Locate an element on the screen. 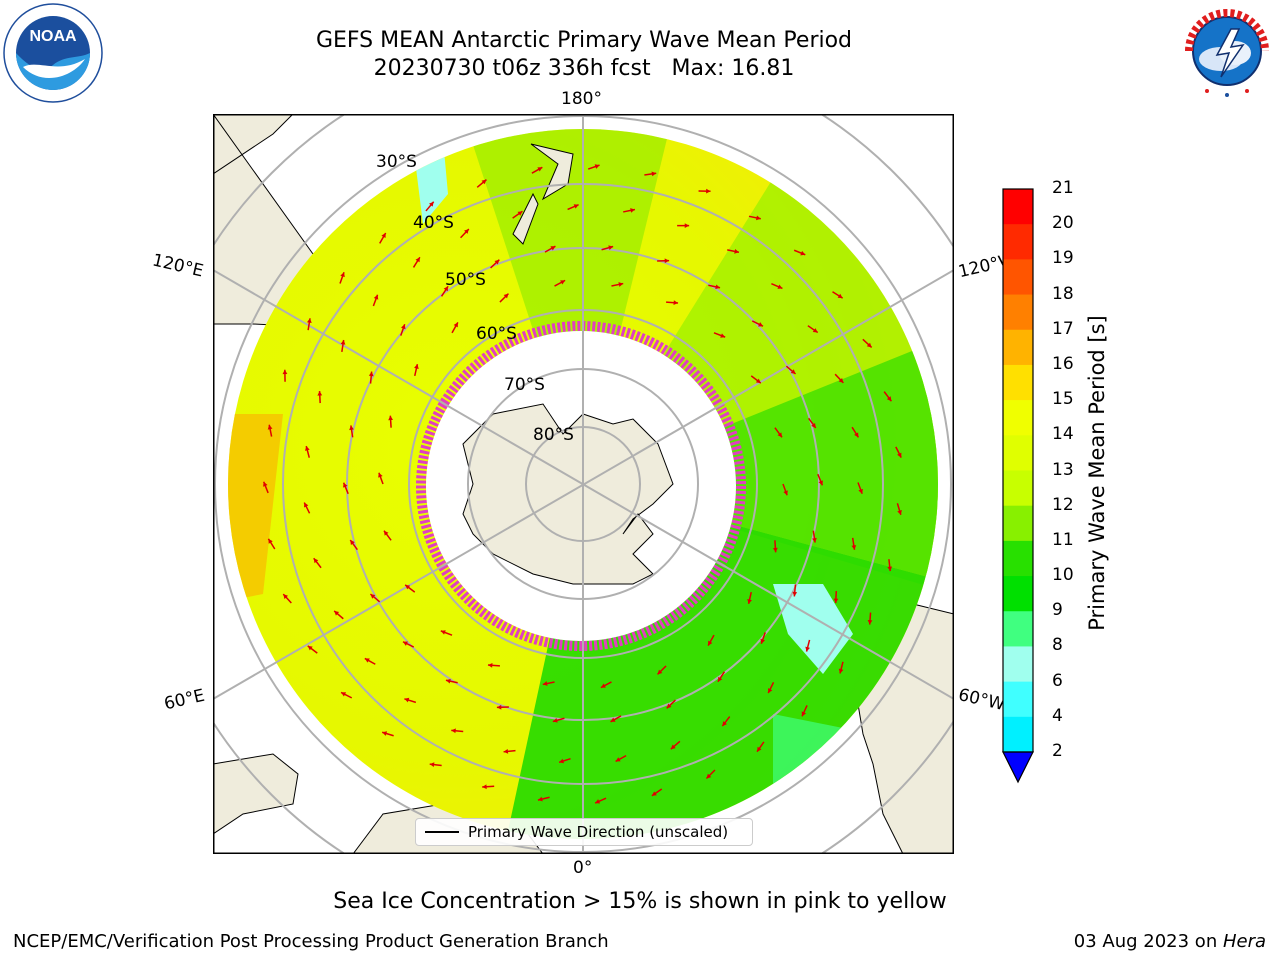  green-sector-ne is located at coordinates (760, 459).